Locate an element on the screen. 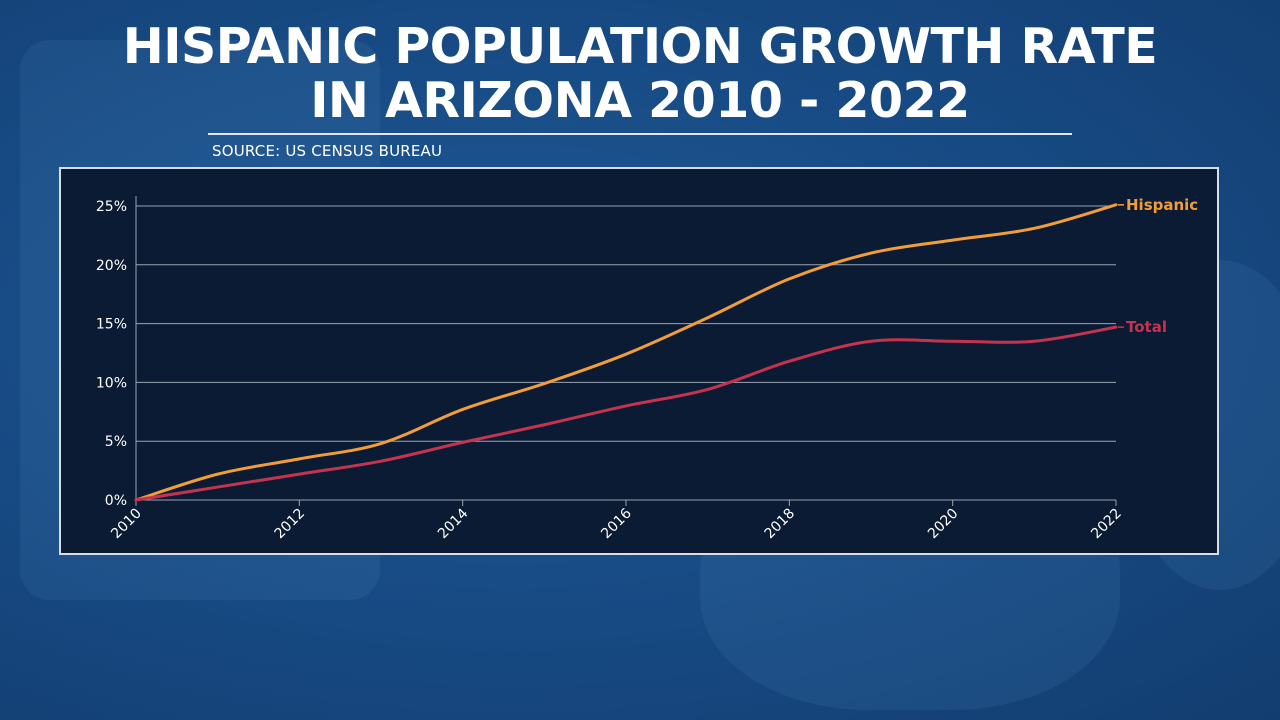 The width and height of the screenshot is (1280, 720). series-label-hispanic: Hispanic is located at coordinates (1162, 205).